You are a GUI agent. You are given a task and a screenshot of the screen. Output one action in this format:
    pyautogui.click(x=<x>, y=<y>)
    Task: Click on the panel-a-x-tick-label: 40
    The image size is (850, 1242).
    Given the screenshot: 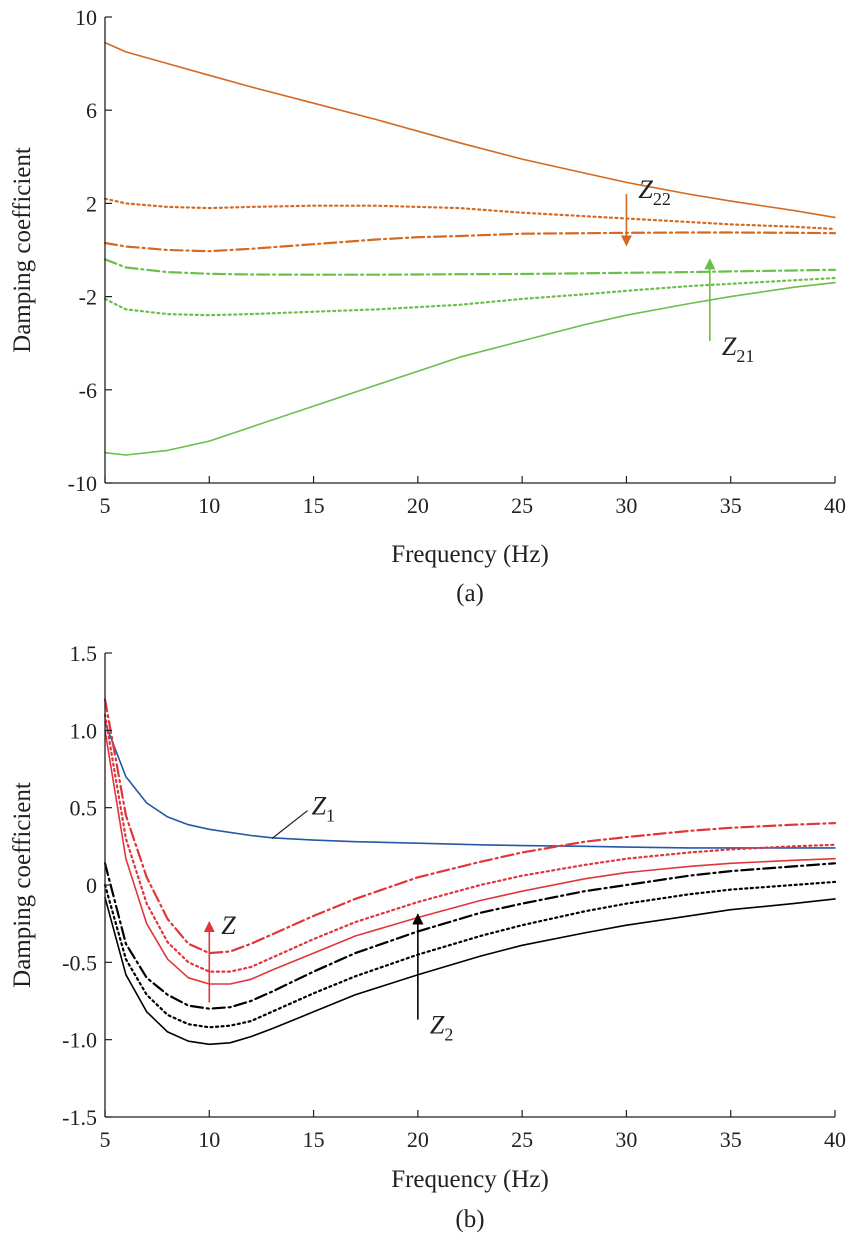 What is the action you would take?
    pyautogui.click(x=835, y=505)
    